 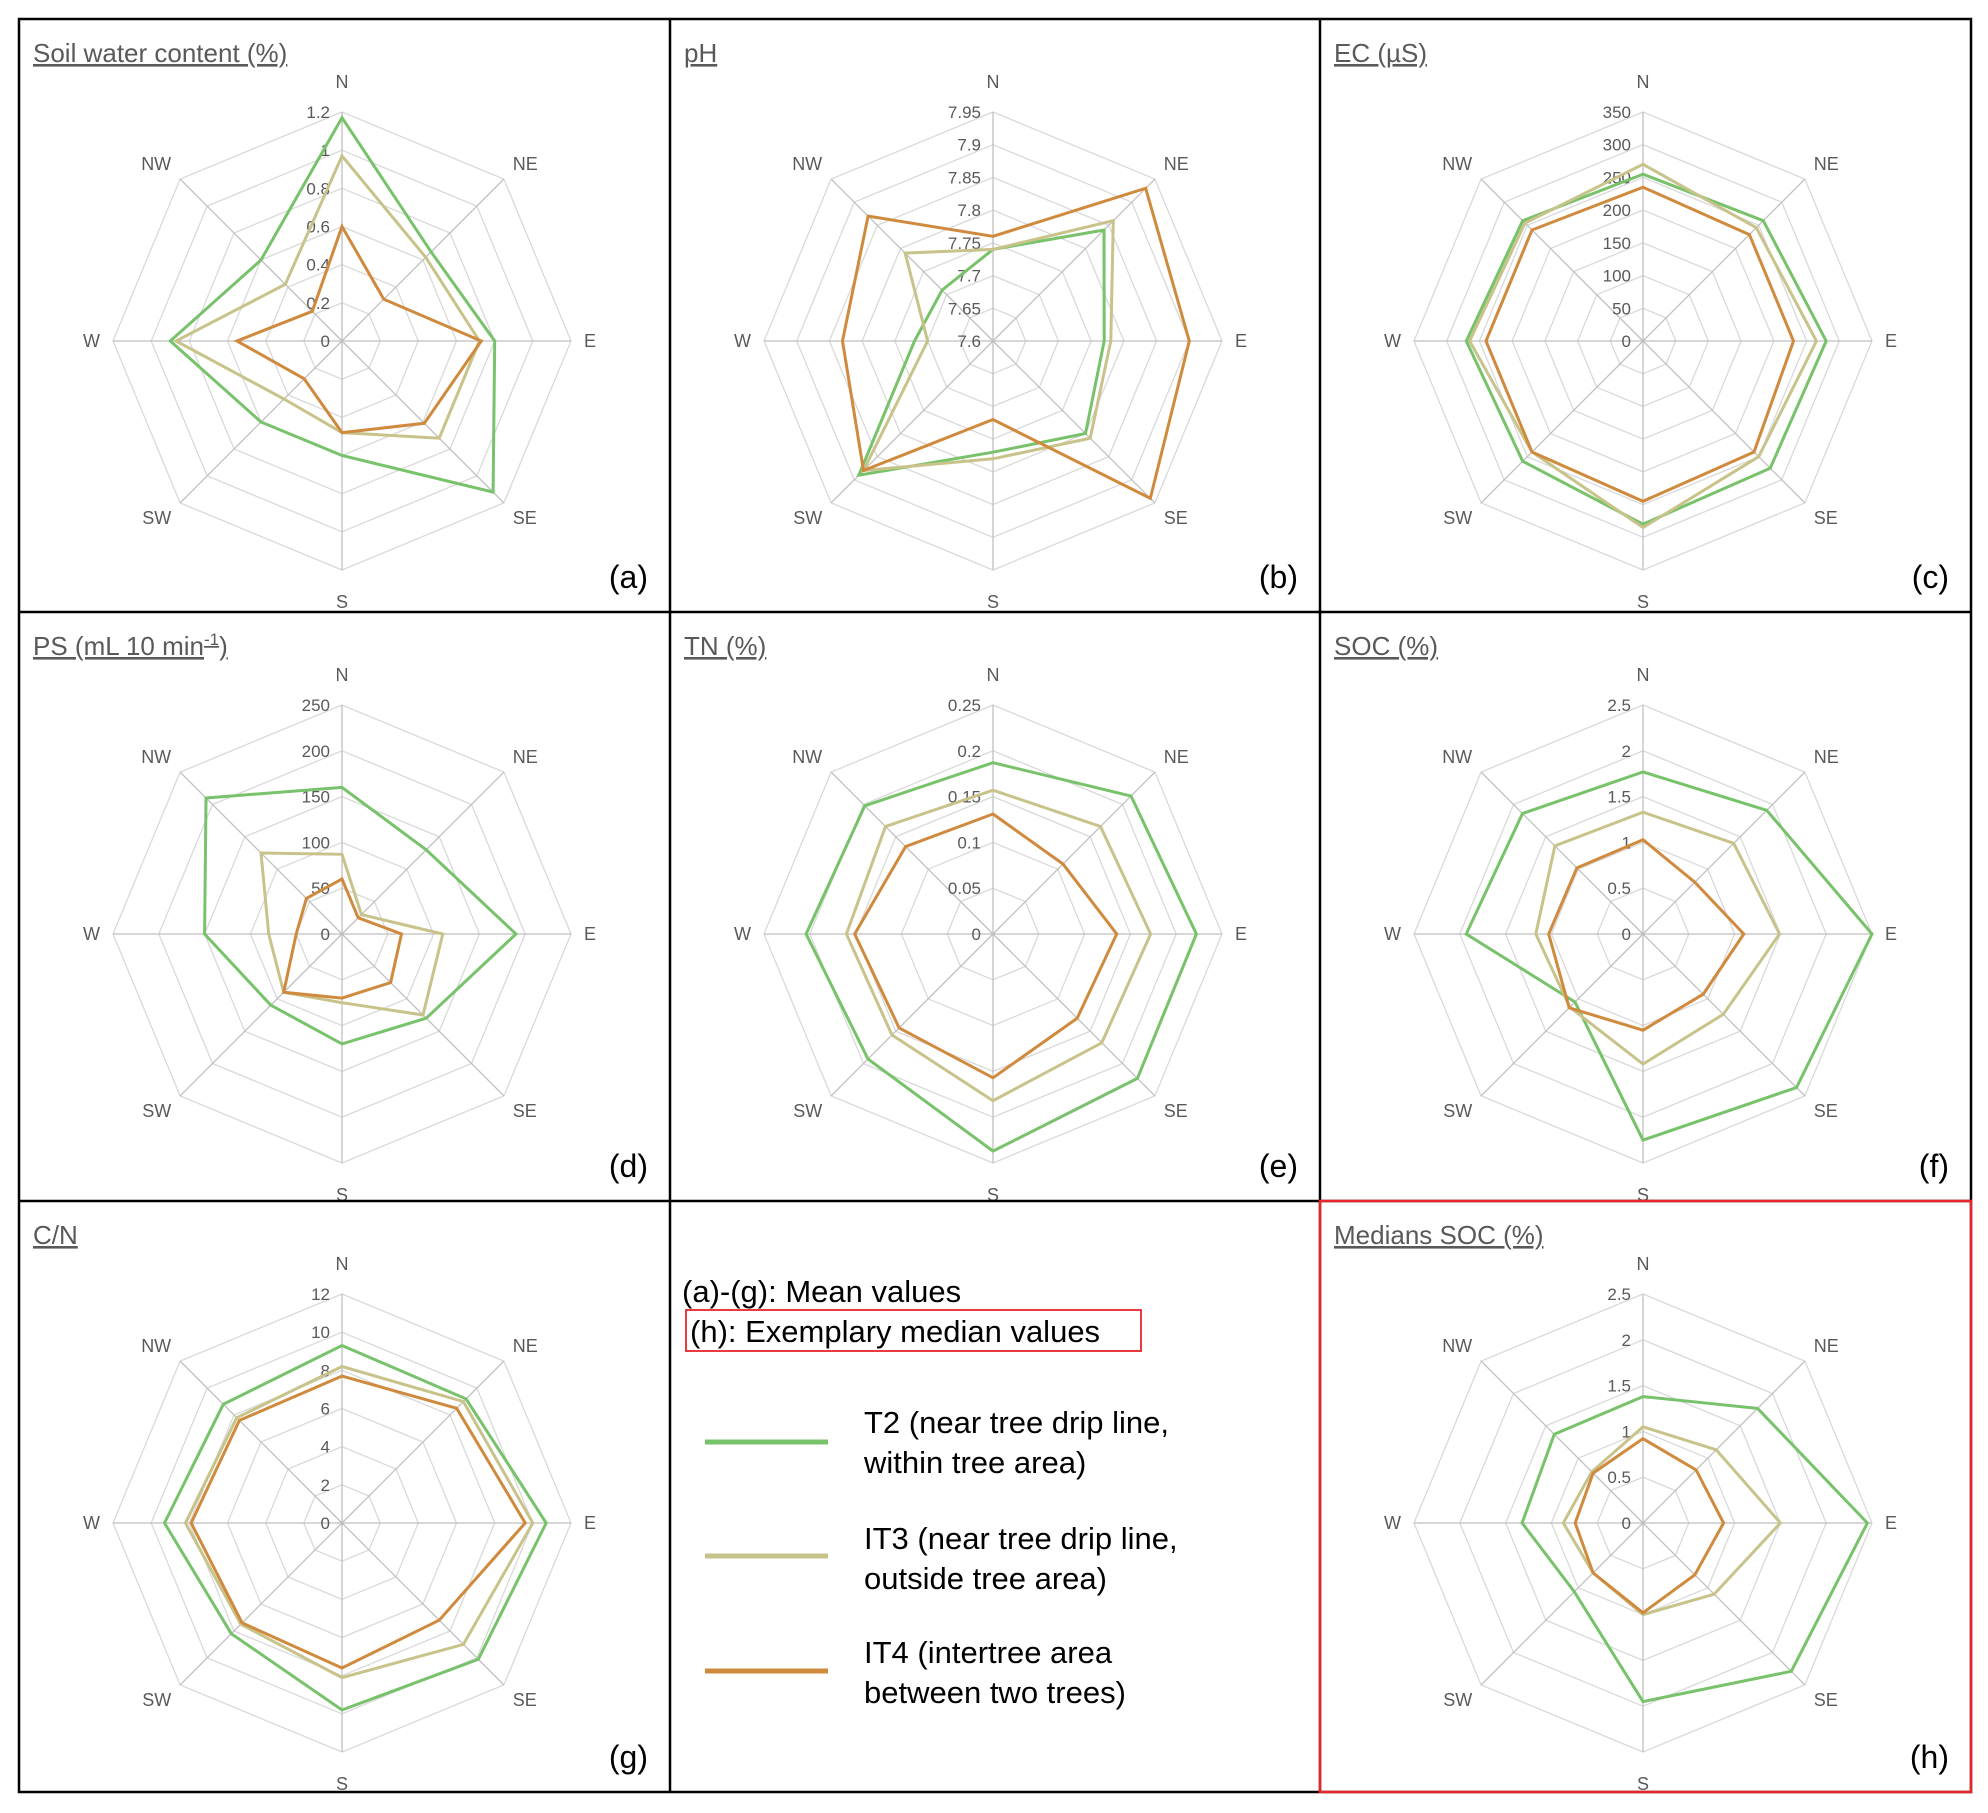 I want to click on panel-f-series-it3, so click(x=1658, y=938).